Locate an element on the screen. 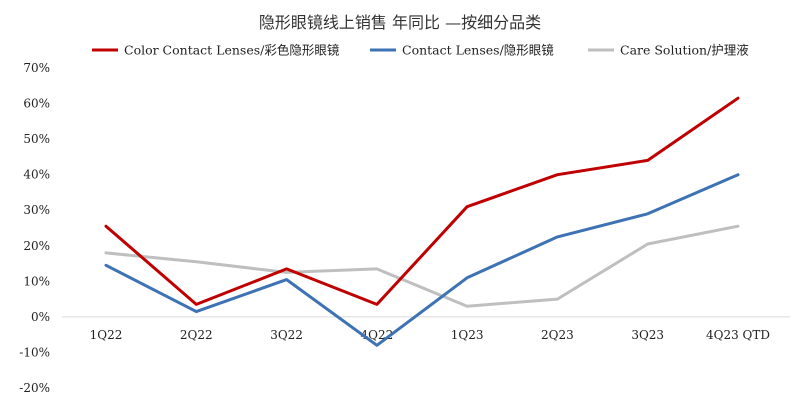 Image resolution: width=800 pixels, height=408 pixels. y-tick-label: 30% is located at coordinates (36, 210).